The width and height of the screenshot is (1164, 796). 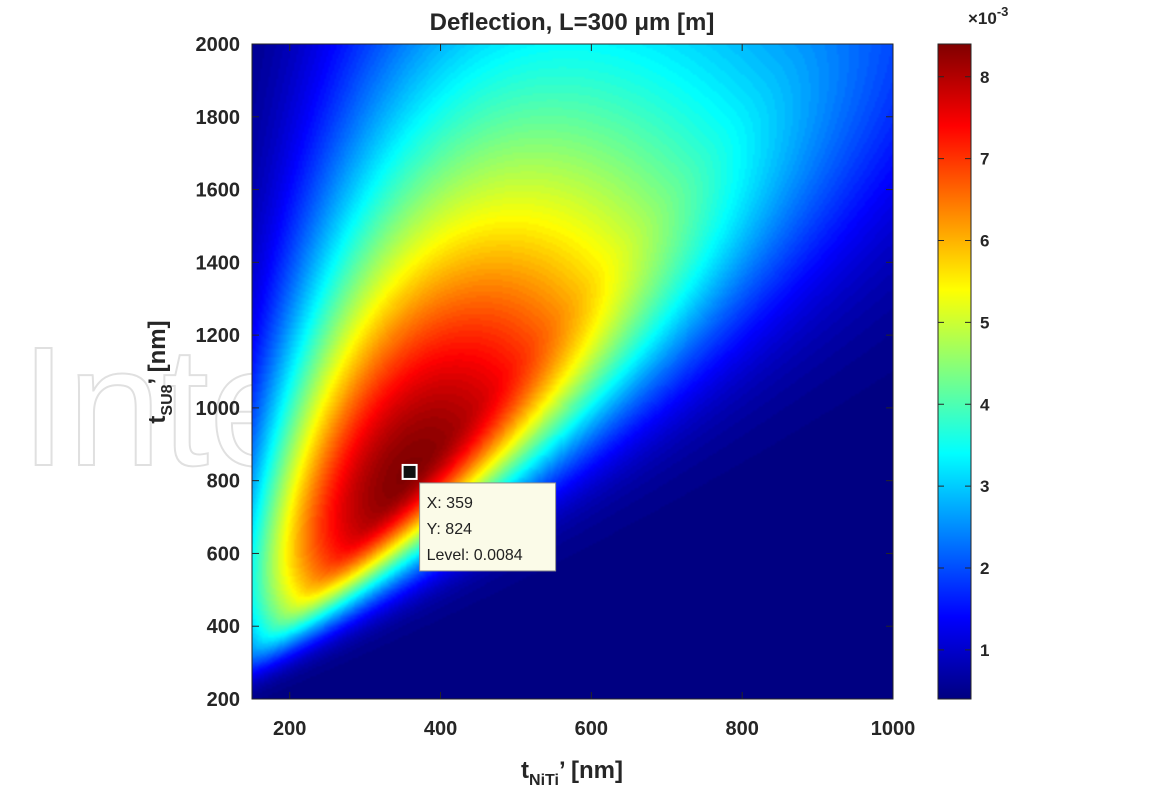 I want to click on y-tick-label: 1800, so click(x=218, y=118).